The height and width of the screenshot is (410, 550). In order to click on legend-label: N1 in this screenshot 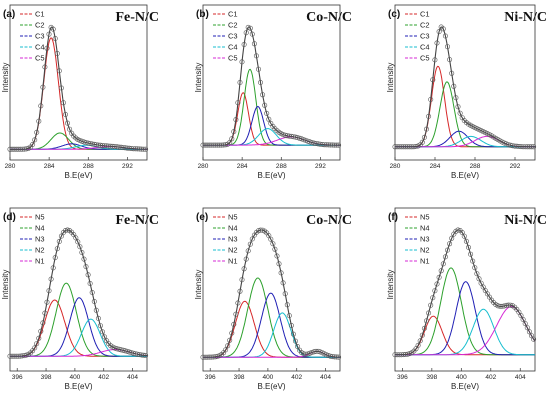, I will do `click(40, 261)`.